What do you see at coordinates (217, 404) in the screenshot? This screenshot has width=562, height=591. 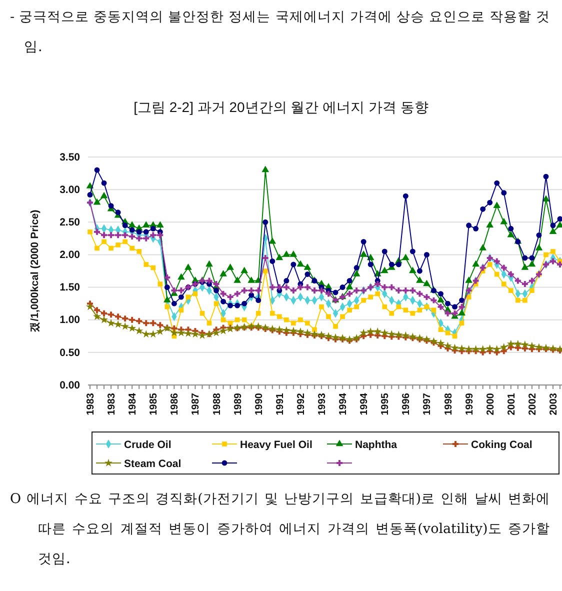 I see `x-tick-label: 1988` at bounding box center [217, 404].